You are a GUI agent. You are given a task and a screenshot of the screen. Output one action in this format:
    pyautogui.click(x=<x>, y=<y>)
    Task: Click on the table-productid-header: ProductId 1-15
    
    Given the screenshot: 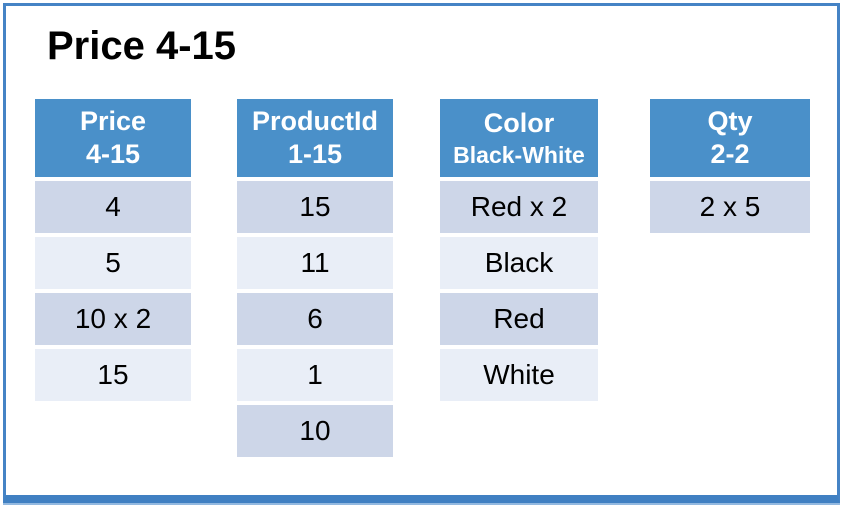 What is the action you would take?
    pyautogui.click(x=315, y=138)
    